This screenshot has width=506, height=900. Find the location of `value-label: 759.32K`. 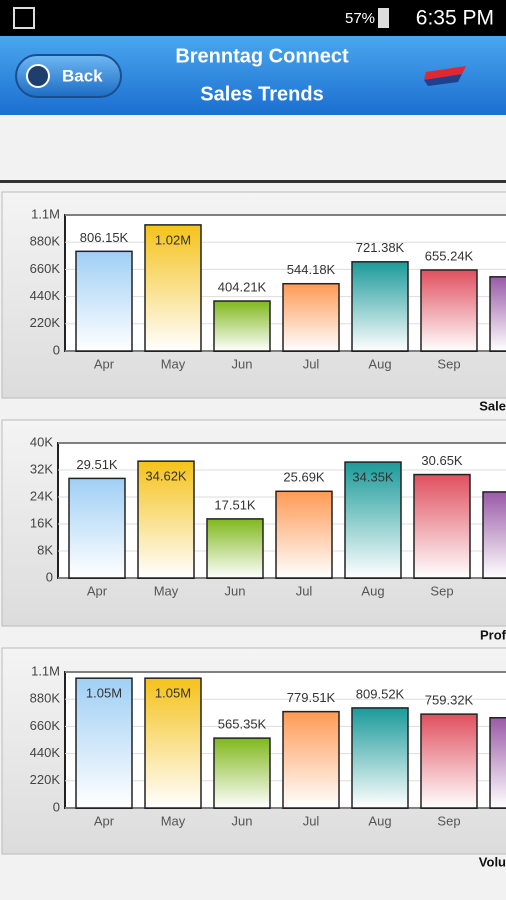

value-label: 759.32K is located at coordinates (449, 700).